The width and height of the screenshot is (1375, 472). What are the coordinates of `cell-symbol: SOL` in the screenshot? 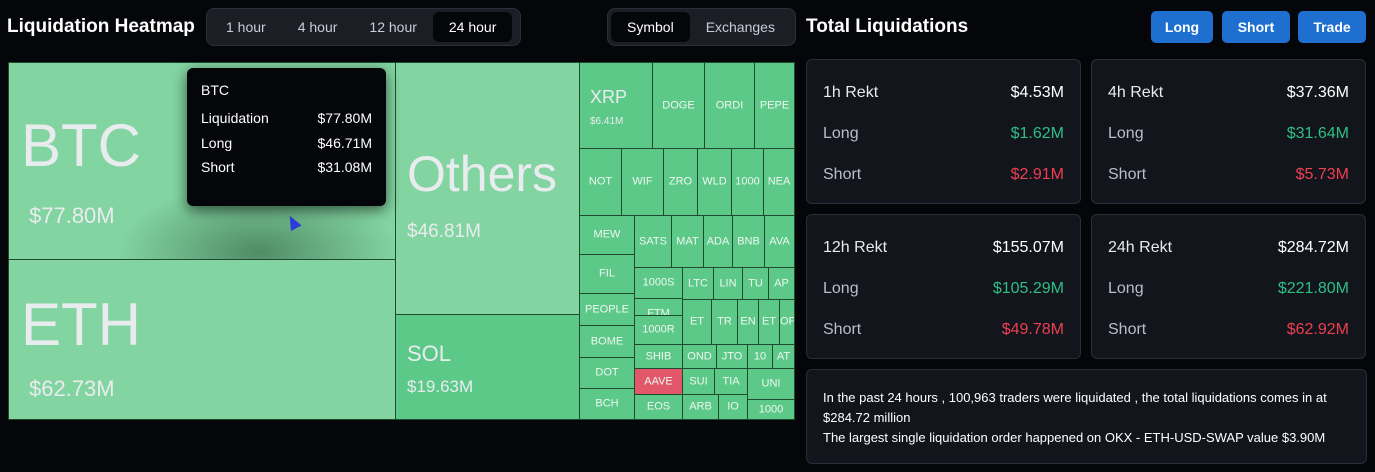 It's located at (429, 353).